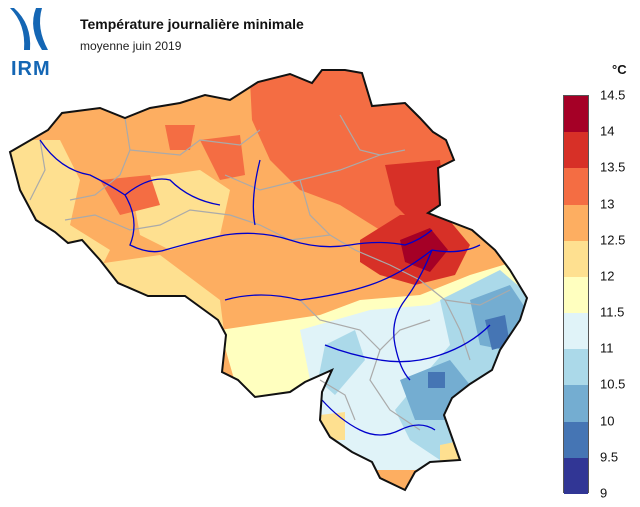 Image resolution: width=640 pixels, height=507 pixels. What do you see at coordinates (612, 312) in the screenshot?
I see `legend-label: 11.5` at bounding box center [612, 312].